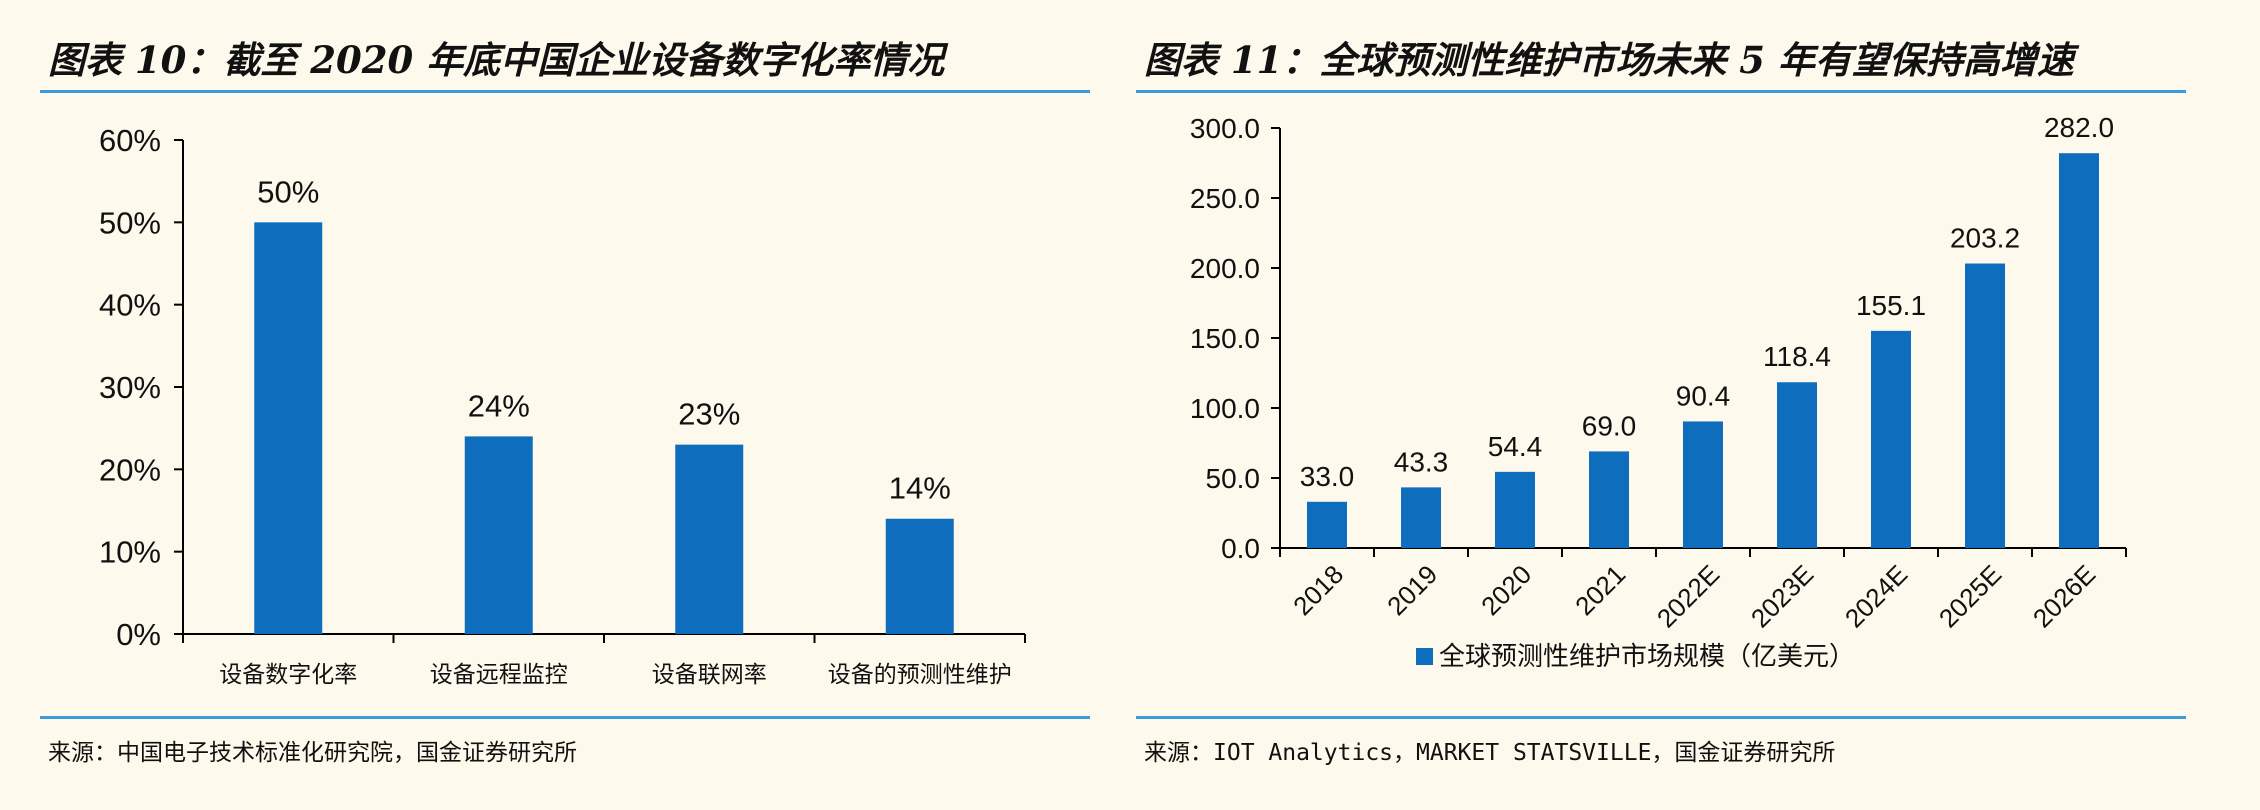 This screenshot has height=810, width=2260. I want to click on legend-swatch, so click(1424, 656).